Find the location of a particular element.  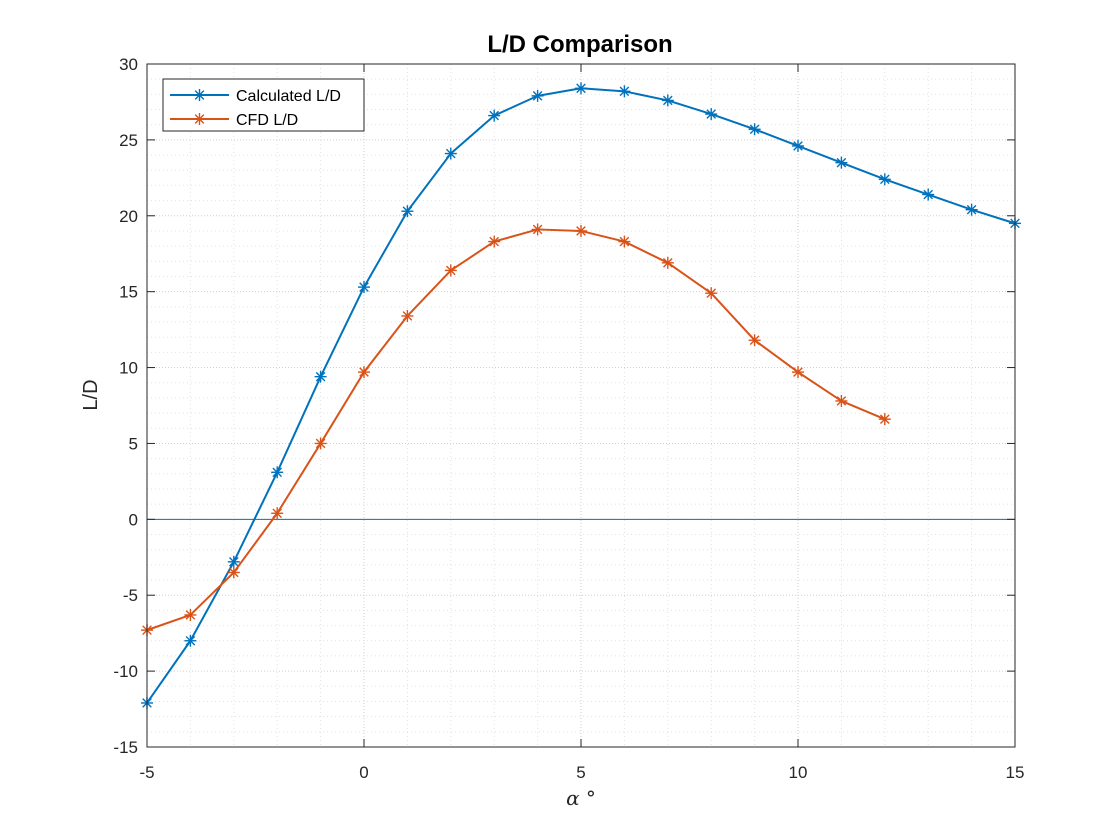

x-tick-label: 5 is located at coordinates (580, 772).